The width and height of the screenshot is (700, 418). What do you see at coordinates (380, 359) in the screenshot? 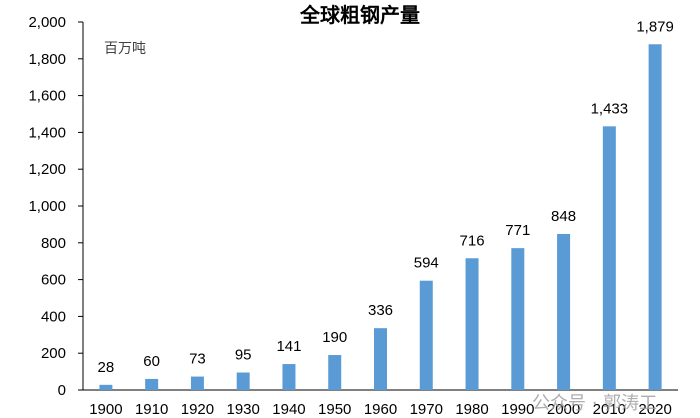
I see `bar-1960` at bounding box center [380, 359].